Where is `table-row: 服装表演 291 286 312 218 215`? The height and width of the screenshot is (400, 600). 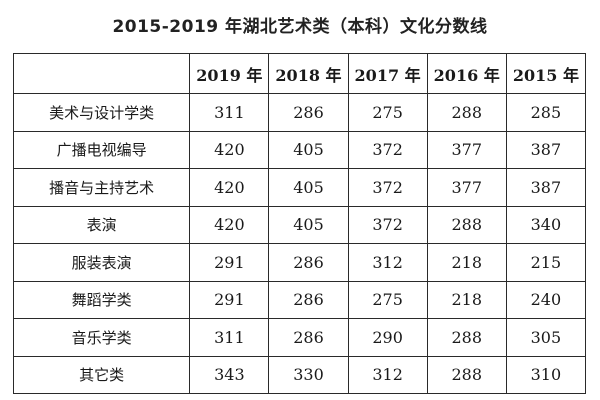
table-row: 服装表演 291 286 312 218 215 is located at coordinates (299, 262).